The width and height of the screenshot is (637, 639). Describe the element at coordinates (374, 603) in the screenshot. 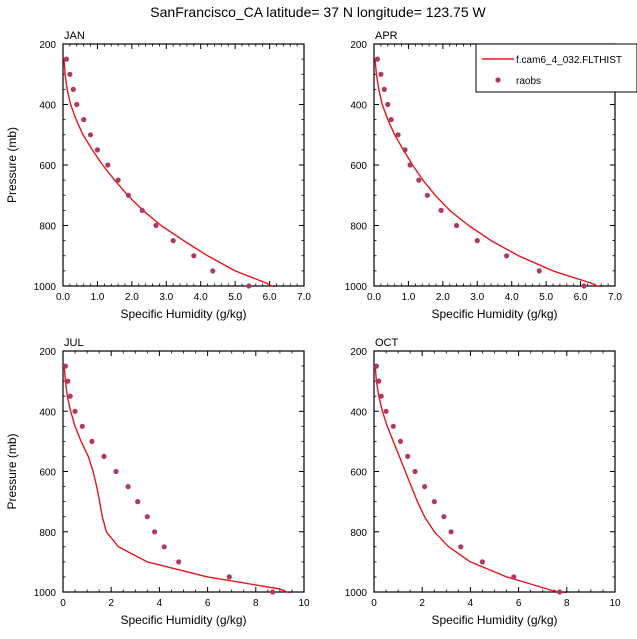

I see `x-tick-label: 0` at that location.